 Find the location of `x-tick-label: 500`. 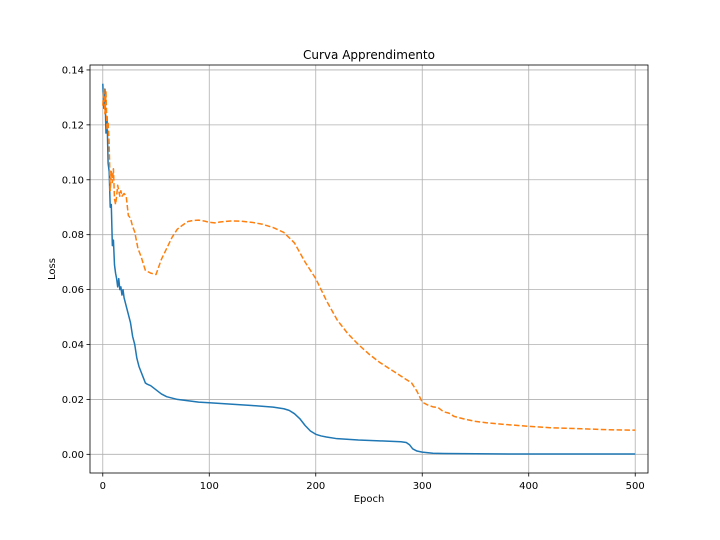

x-tick-label: 500 is located at coordinates (635, 486).